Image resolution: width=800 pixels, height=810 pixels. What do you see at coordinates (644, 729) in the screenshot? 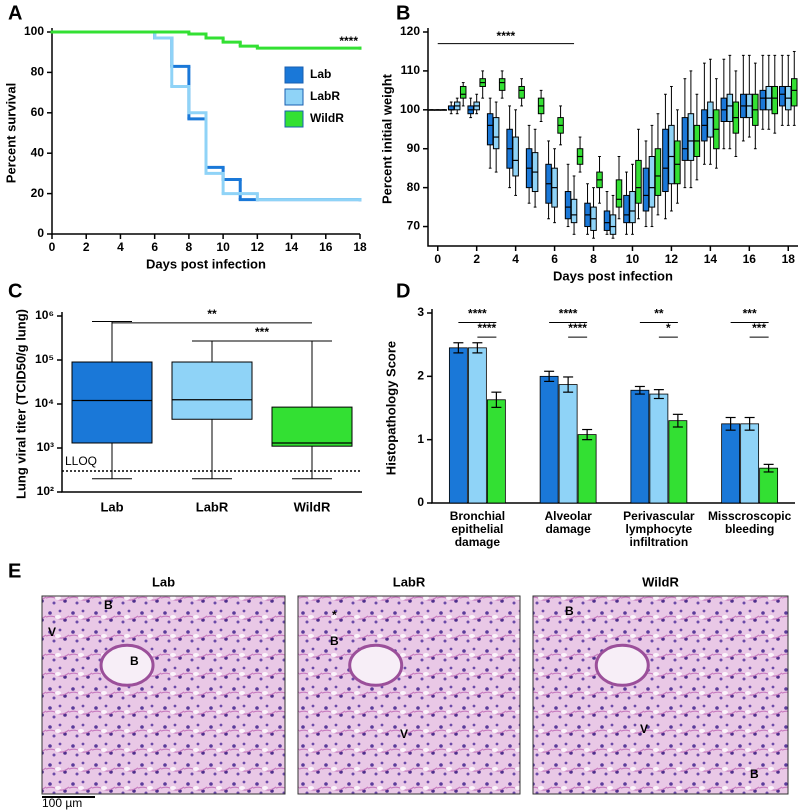
I see `image-marker: V` at bounding box center [644, 729].